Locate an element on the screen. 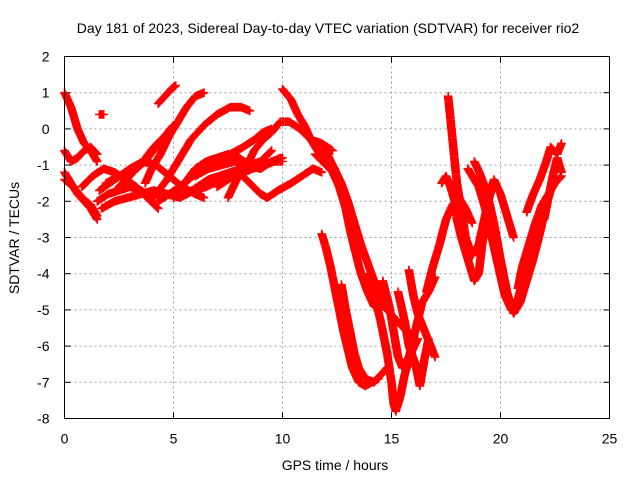  x-tick-label: 25 is located at coordinates (610, 439).